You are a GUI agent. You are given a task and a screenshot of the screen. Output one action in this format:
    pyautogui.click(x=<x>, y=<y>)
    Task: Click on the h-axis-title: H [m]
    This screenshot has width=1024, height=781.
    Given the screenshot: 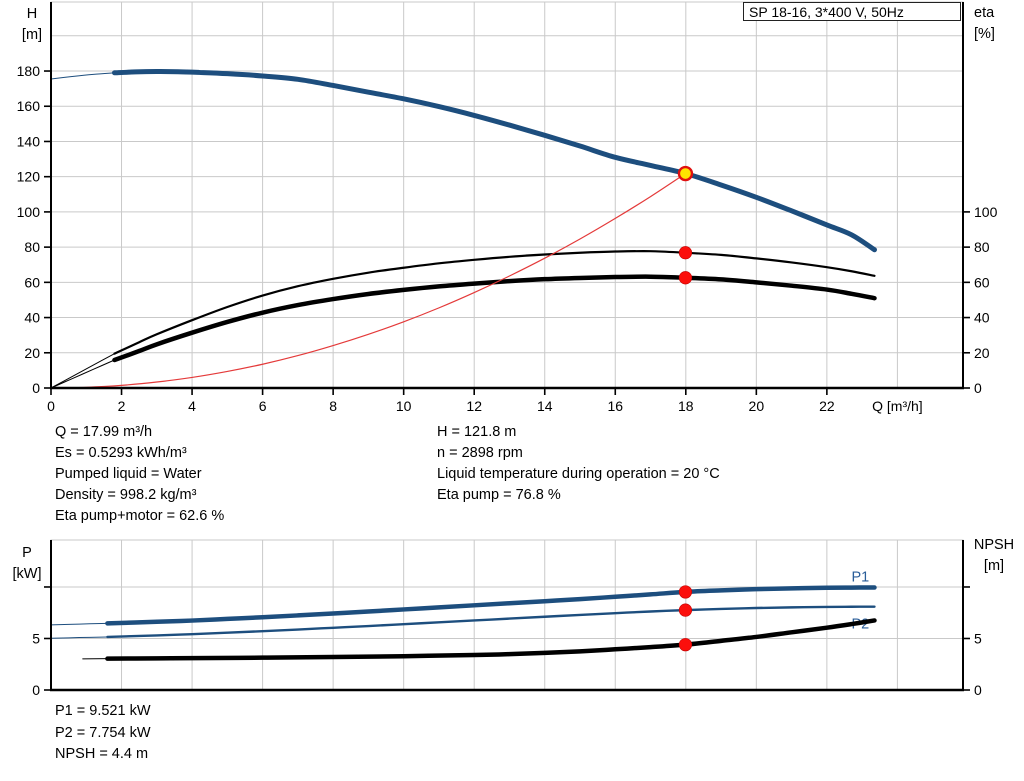 What is the action you would take?
    pyautogui.click(x=32, y=25)
    